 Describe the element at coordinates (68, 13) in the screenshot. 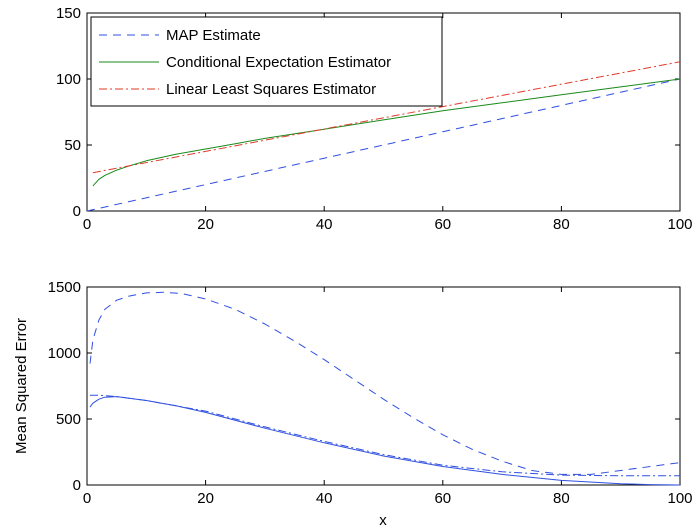

I see `top-ytick-label-3: 150` at that location.